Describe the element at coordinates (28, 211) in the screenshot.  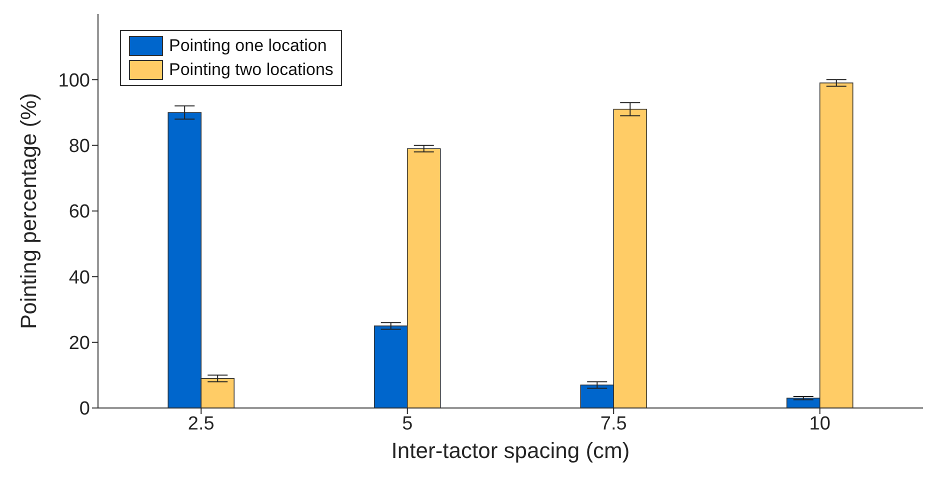
I see `y-axis-title: Pointing percentage (%)` at that location.